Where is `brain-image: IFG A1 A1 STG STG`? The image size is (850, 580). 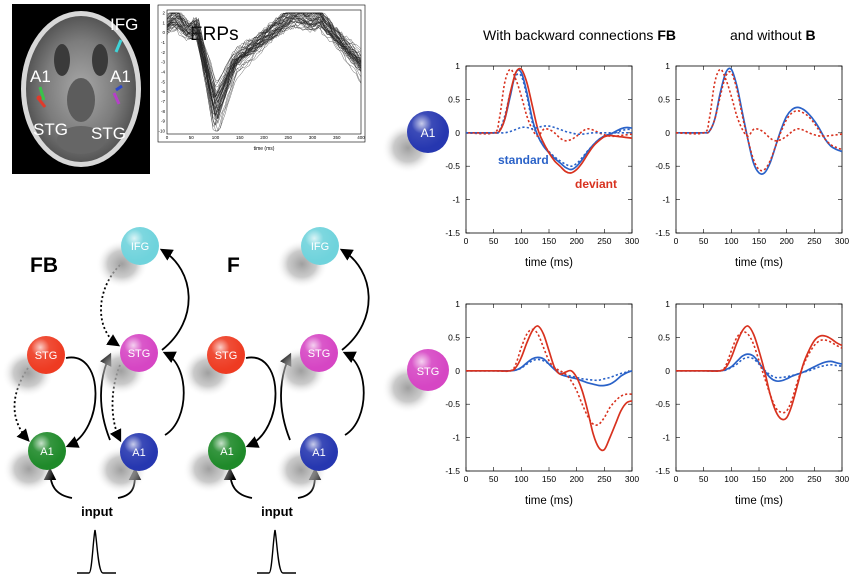
brain-image: IFG A1 A1 STG STG is located at coordinates (81, 89).